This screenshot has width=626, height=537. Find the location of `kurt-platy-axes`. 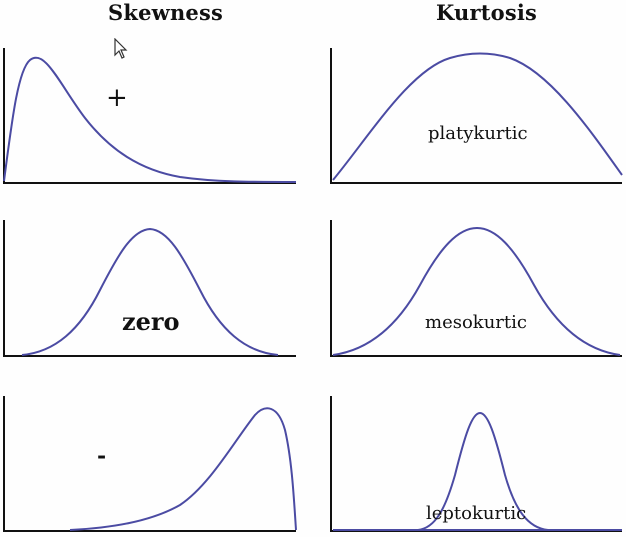

kurt-platy-axes is located at coordinates (476, 116).